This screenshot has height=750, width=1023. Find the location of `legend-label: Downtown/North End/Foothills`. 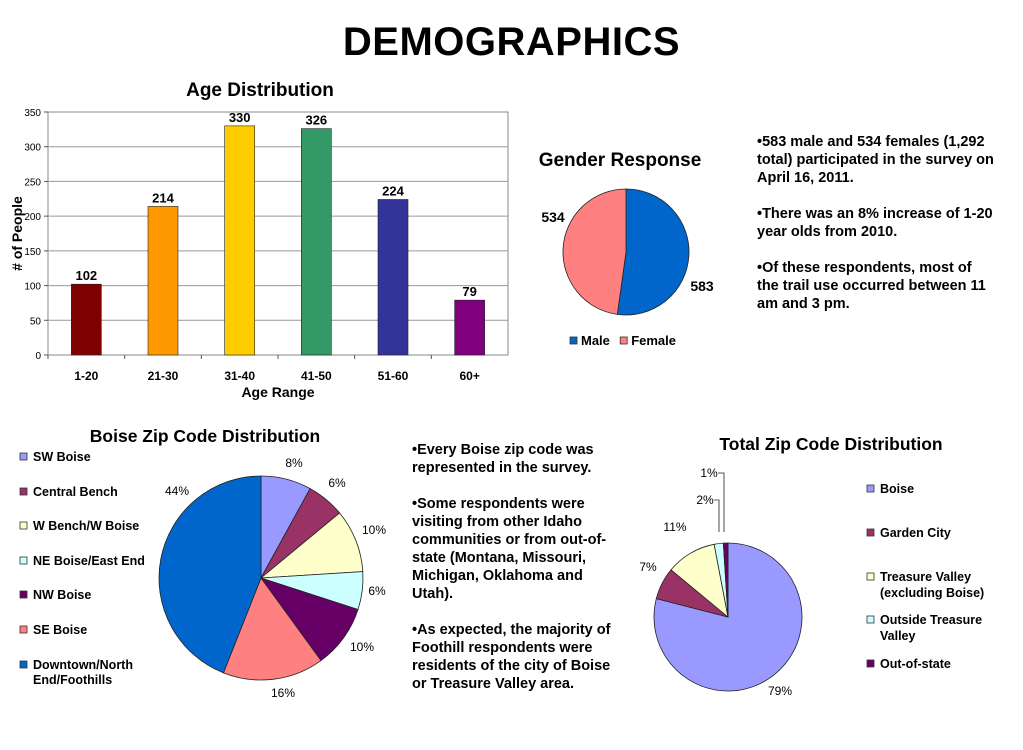

legend-label: Downtown/North End/Foothills is located at coordinates (83, 672).